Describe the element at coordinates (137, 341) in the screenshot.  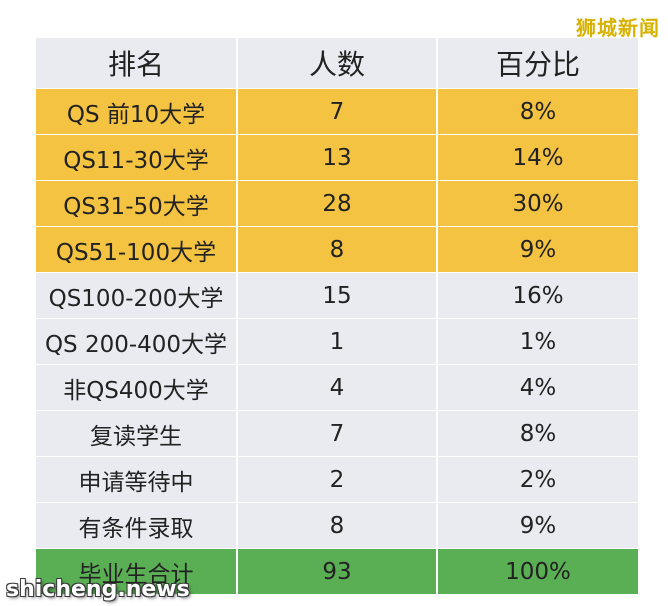
I see `rank-cell: QS 200-400大学` at that location.